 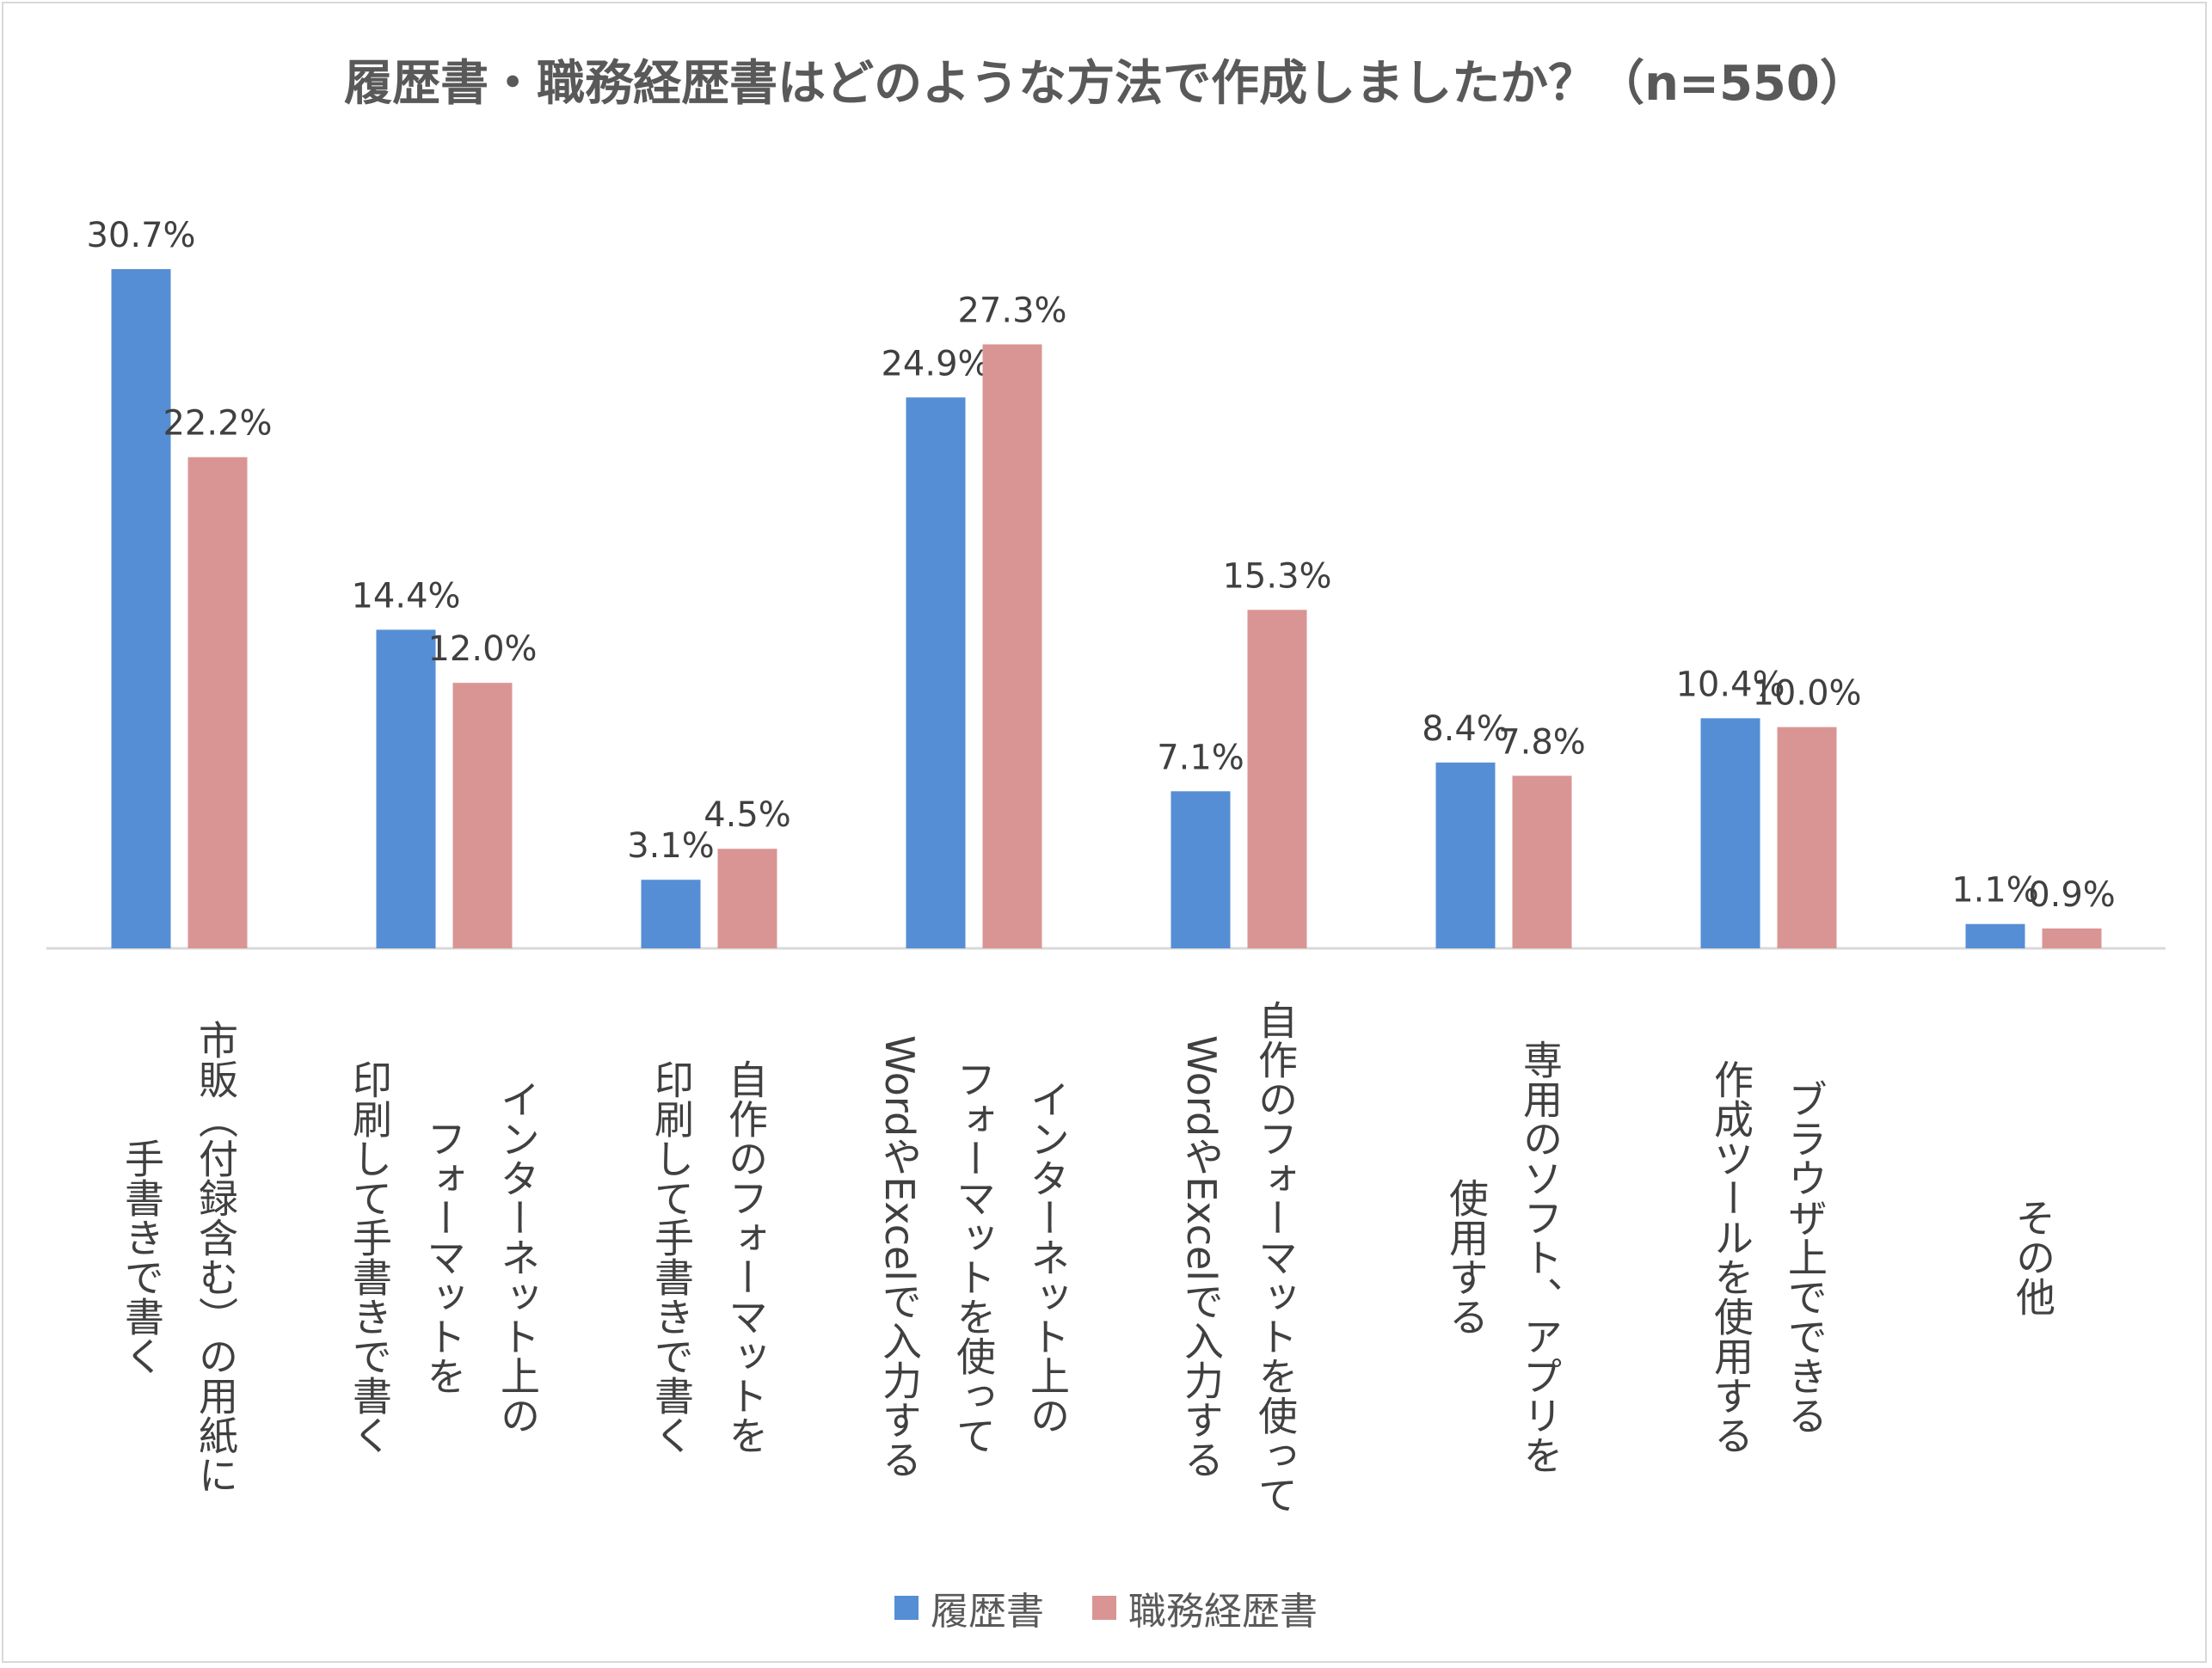 I want to click on data-label: 24.9%, so click(x=935, y=364).